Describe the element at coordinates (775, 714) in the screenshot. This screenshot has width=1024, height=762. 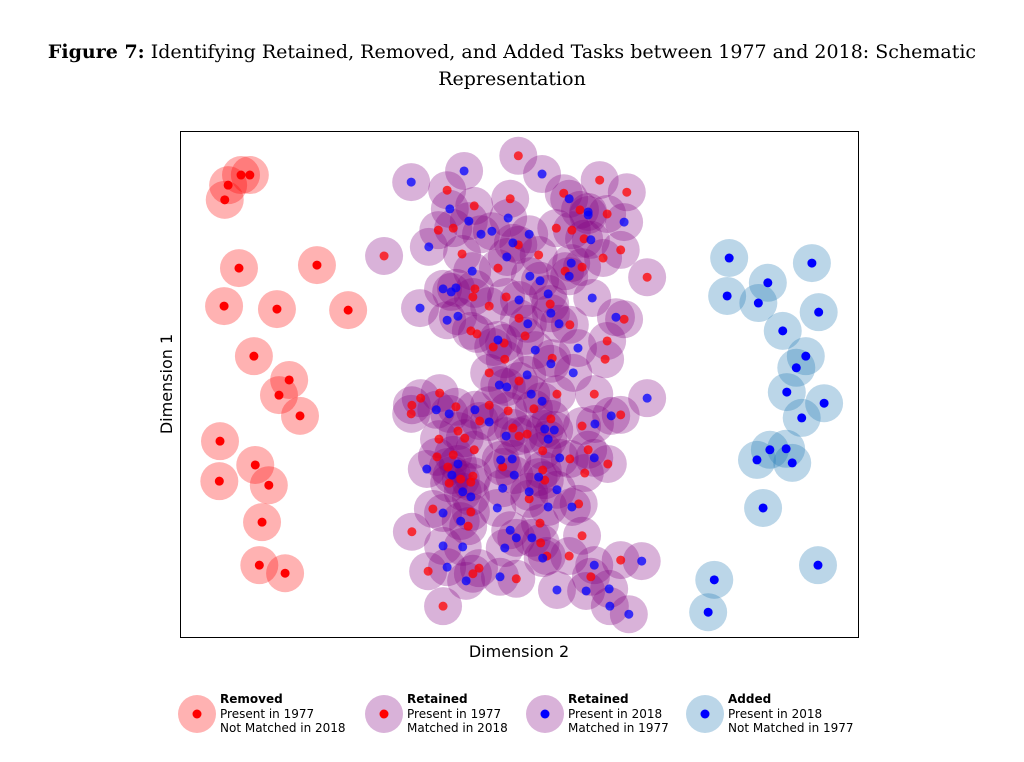
I see `legend-line1: Present in 2018` at that location.